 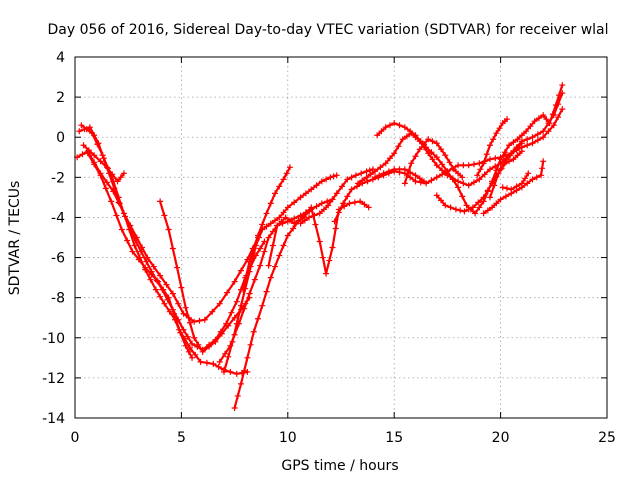 What do you see at coordinates (58, 218) in the screenshot?
I see `y-tick-label: -4` at bounding box center [58, 218].